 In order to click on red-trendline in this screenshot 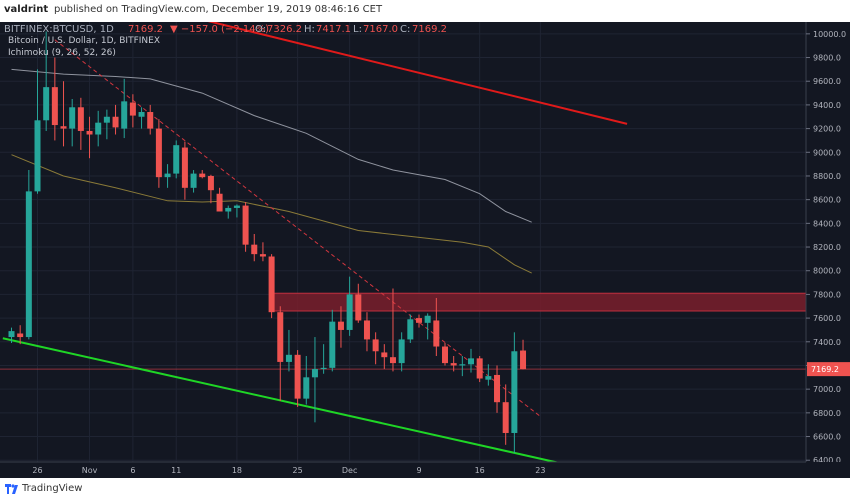, I will do `click(415, 71)`.